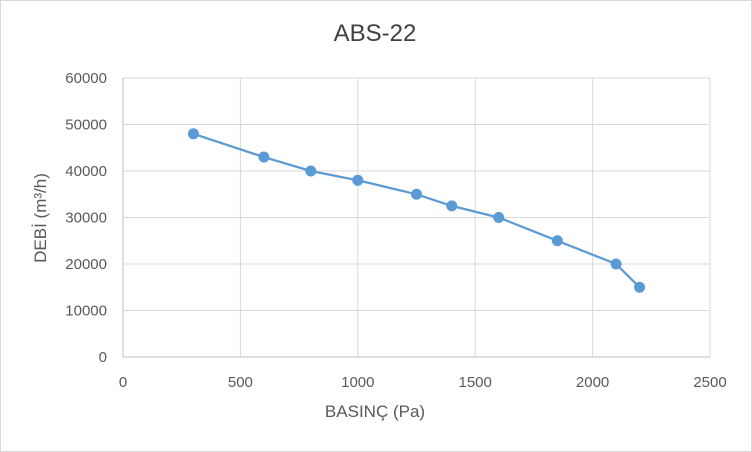 Image resolution: width=752 pixels, height=452 pixels. What do you see at coordinates (475, 382) in the screenshot?
I see `x-tick-label: 1500` at bounding box center [475, 382].